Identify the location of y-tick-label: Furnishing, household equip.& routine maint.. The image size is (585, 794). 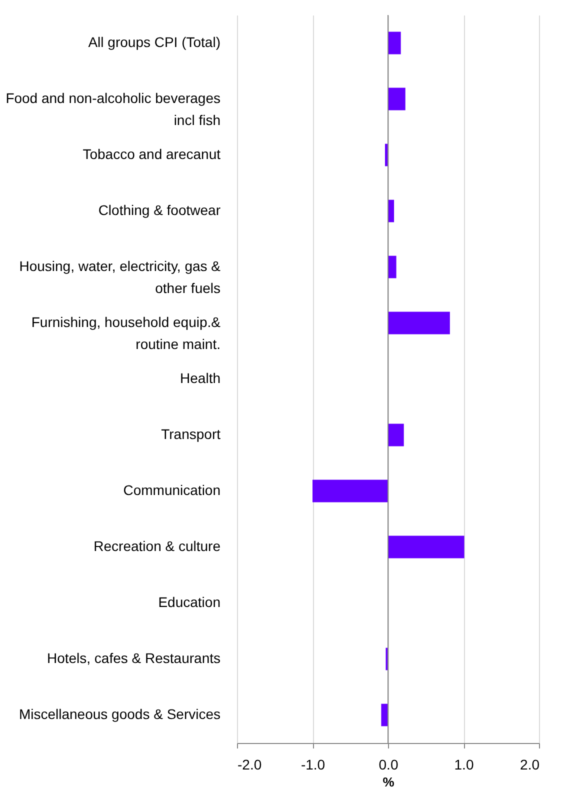
(126, 333).